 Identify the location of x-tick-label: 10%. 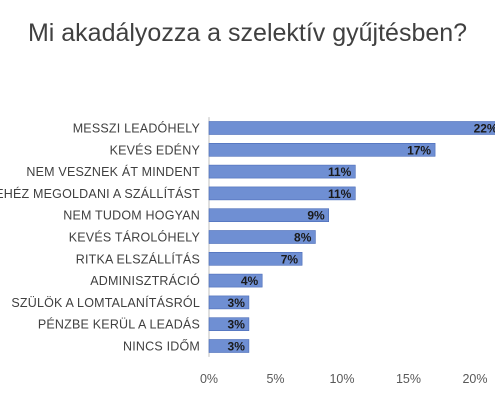
(341, 379).